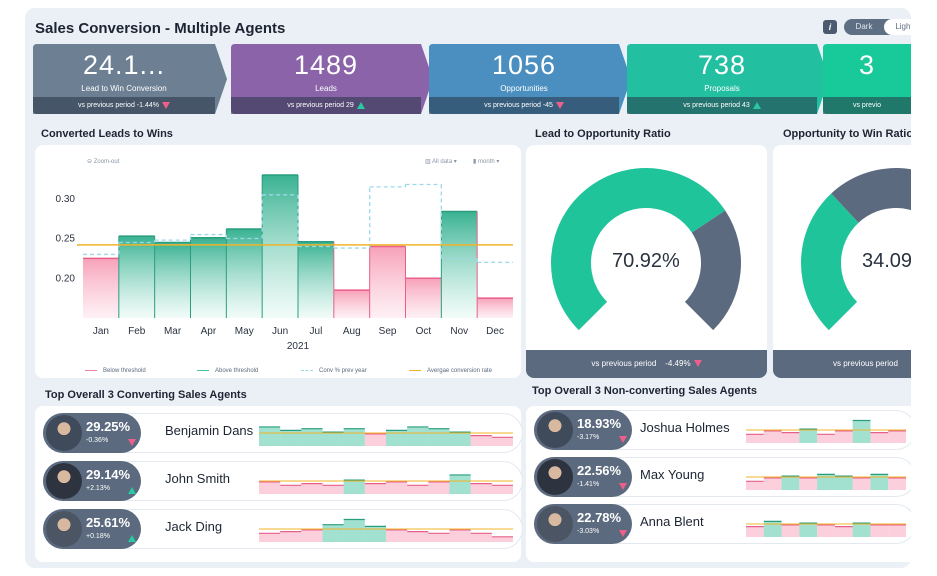 Image resolution: width=937 pixels, height=576 pixels. I want to click on bar-mar, so click(172, 280).